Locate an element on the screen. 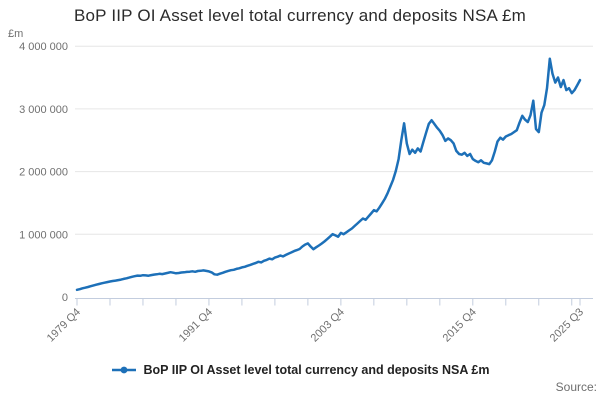 This screenshot has width=600, height=400. source-label: Source: is located at coordinates (576, 387).